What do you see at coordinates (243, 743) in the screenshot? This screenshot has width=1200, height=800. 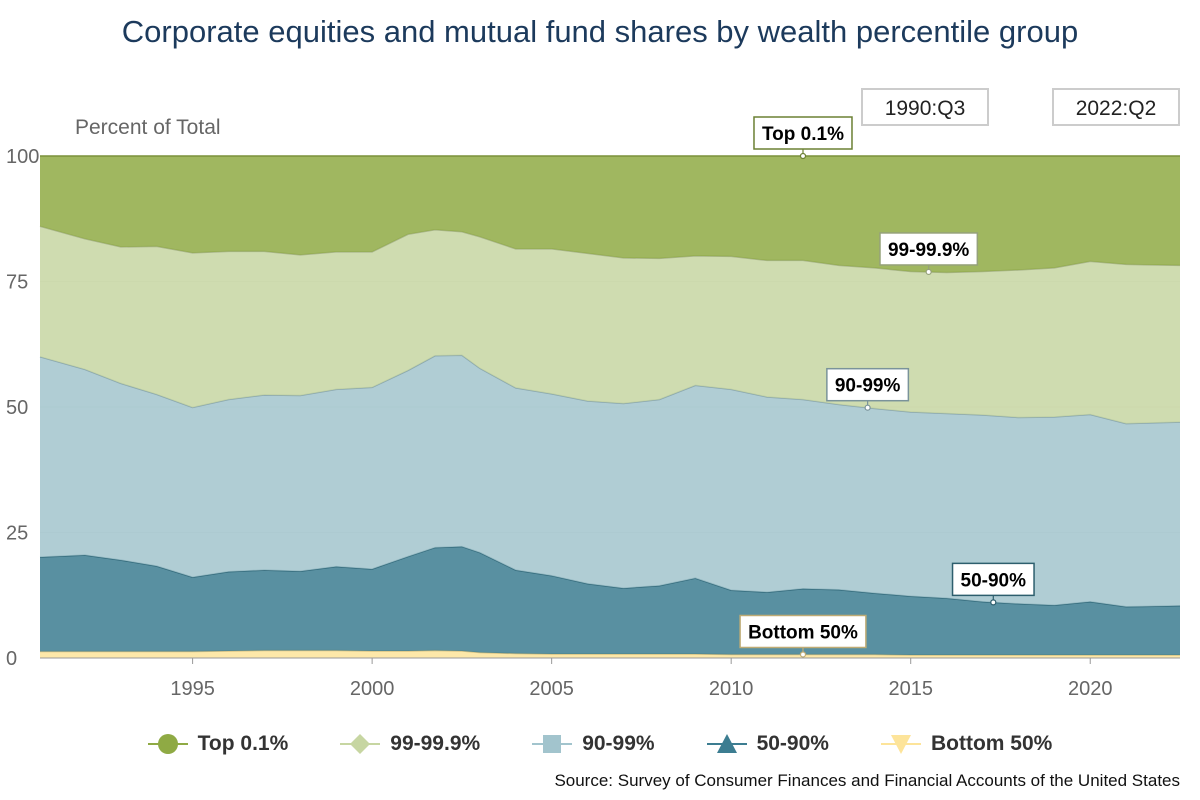 I see `legend-label: Top 0.1%` at bounding box center [243, 743].